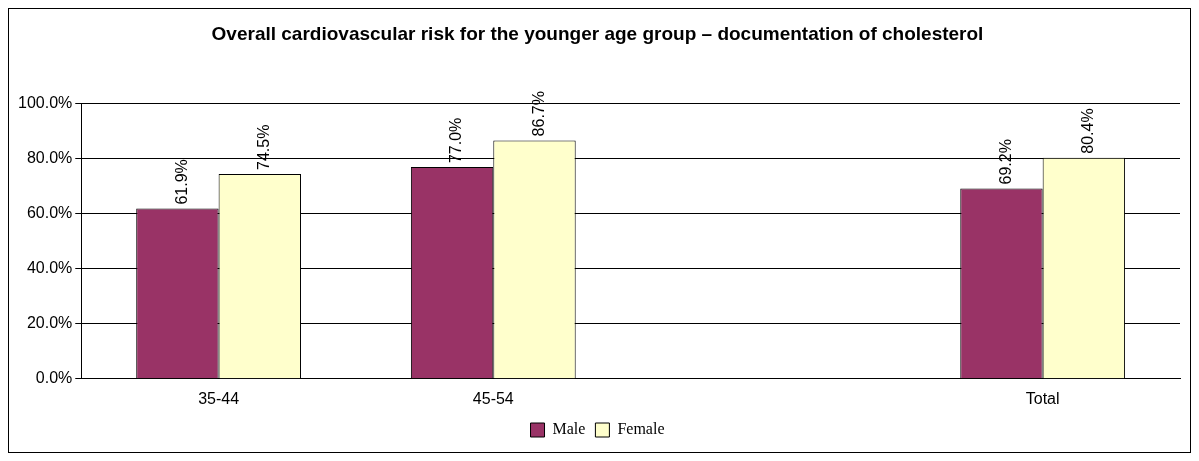  I want to click on legend-label: Male, so click(569, 429).